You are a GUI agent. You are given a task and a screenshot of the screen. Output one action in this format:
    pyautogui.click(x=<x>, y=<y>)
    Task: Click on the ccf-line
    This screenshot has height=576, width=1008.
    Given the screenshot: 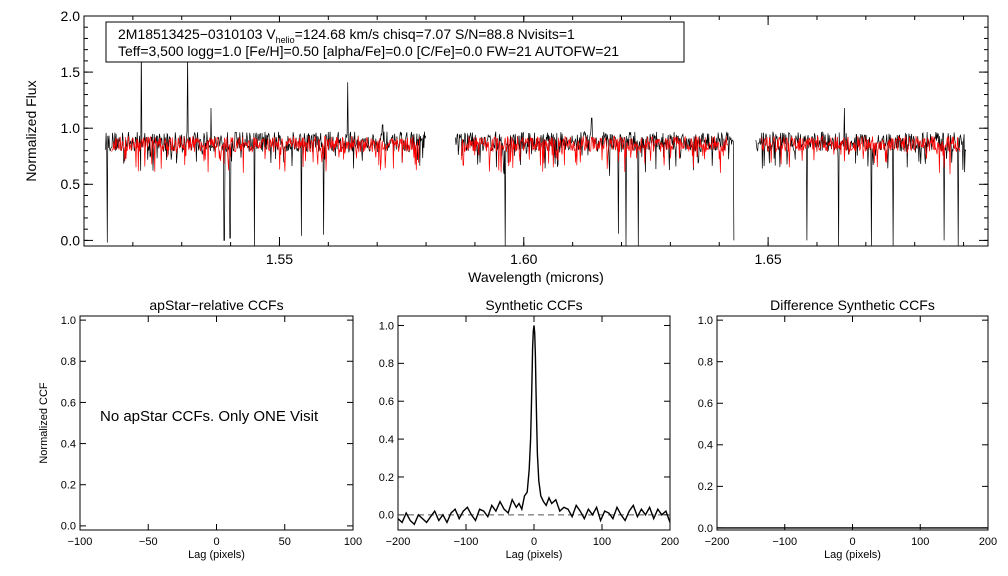 What is the action you would take?
    pyautogui.click(x=534, y=425)
    